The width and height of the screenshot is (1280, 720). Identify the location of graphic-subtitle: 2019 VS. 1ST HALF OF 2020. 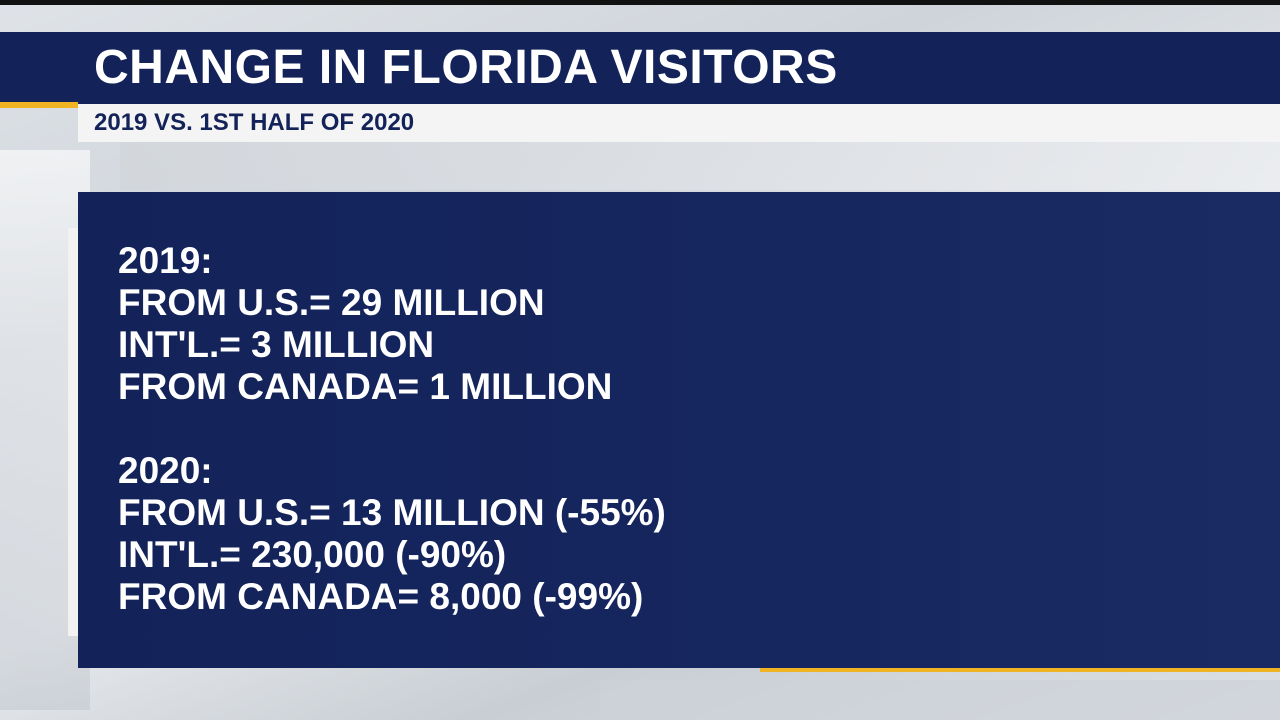
(254, 122).